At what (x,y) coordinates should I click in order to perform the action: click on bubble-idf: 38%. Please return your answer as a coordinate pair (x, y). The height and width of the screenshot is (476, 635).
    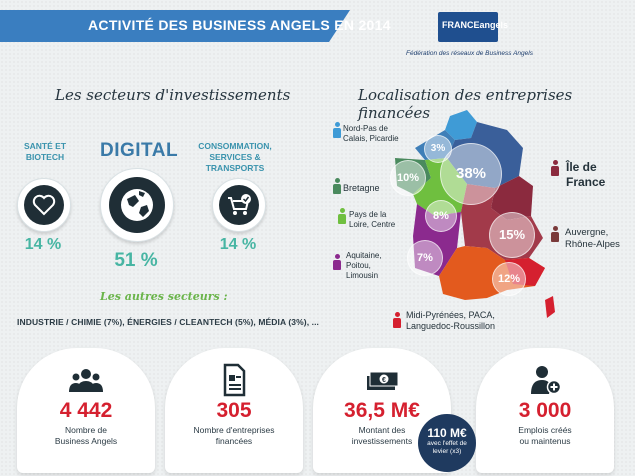
    Looking at the image, I should click on (471, 174).